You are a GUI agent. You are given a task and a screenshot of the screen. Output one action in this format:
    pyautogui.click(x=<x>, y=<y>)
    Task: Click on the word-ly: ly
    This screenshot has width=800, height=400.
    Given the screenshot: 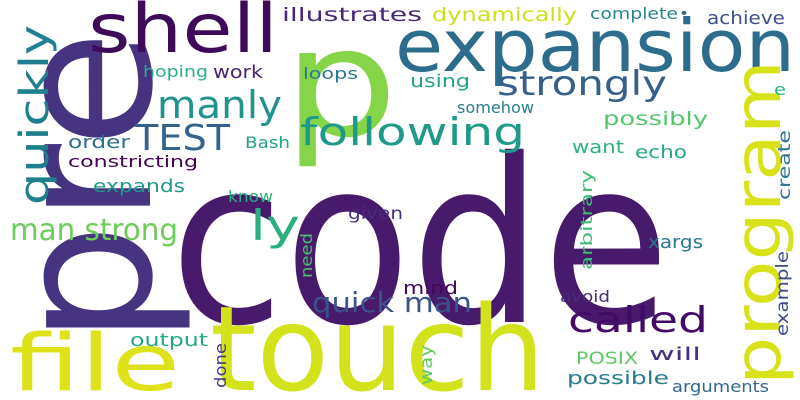 What is the action you would take?
    pyautogui.click(x=275, y=225)
    